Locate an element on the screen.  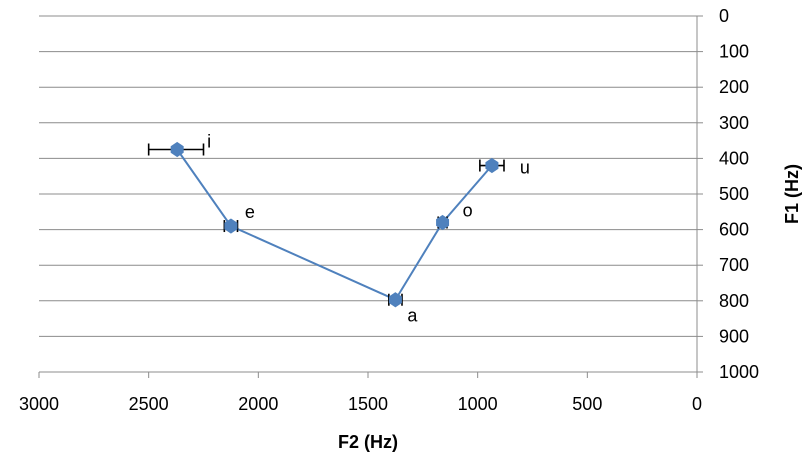
y-tick-label: 200 is located at coordinates (734, 87).